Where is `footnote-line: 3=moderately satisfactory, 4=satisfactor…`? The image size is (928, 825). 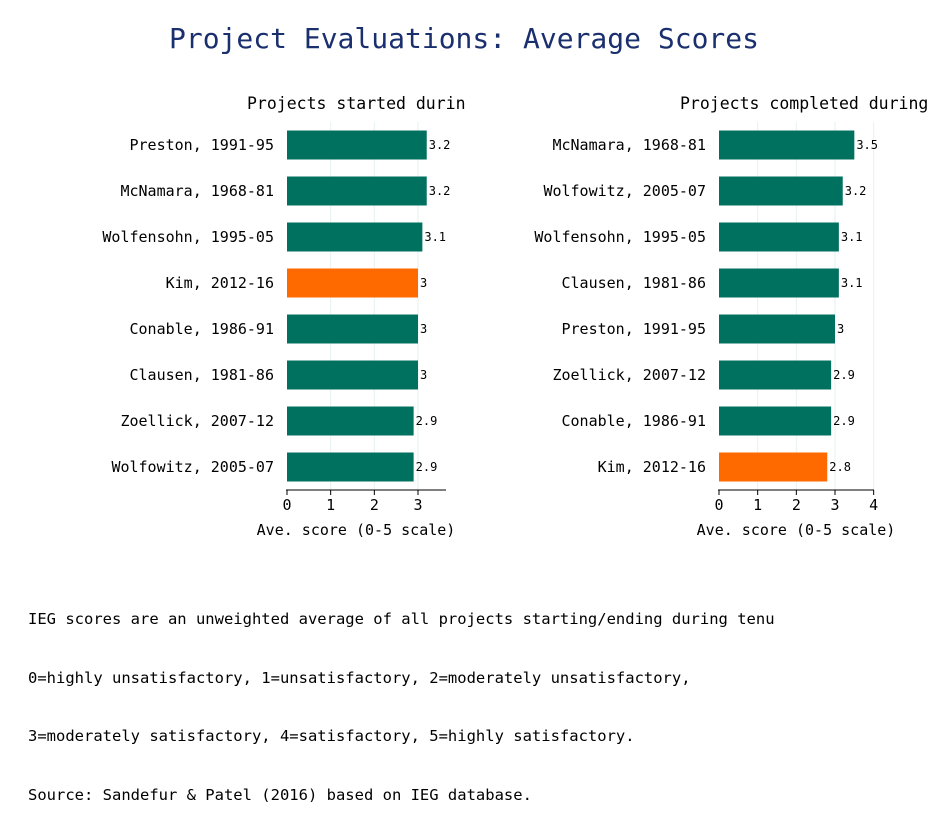 footnote-line: 3=moderately satisfactory, 4=satisfactor… is located at coordinates (331, 736).